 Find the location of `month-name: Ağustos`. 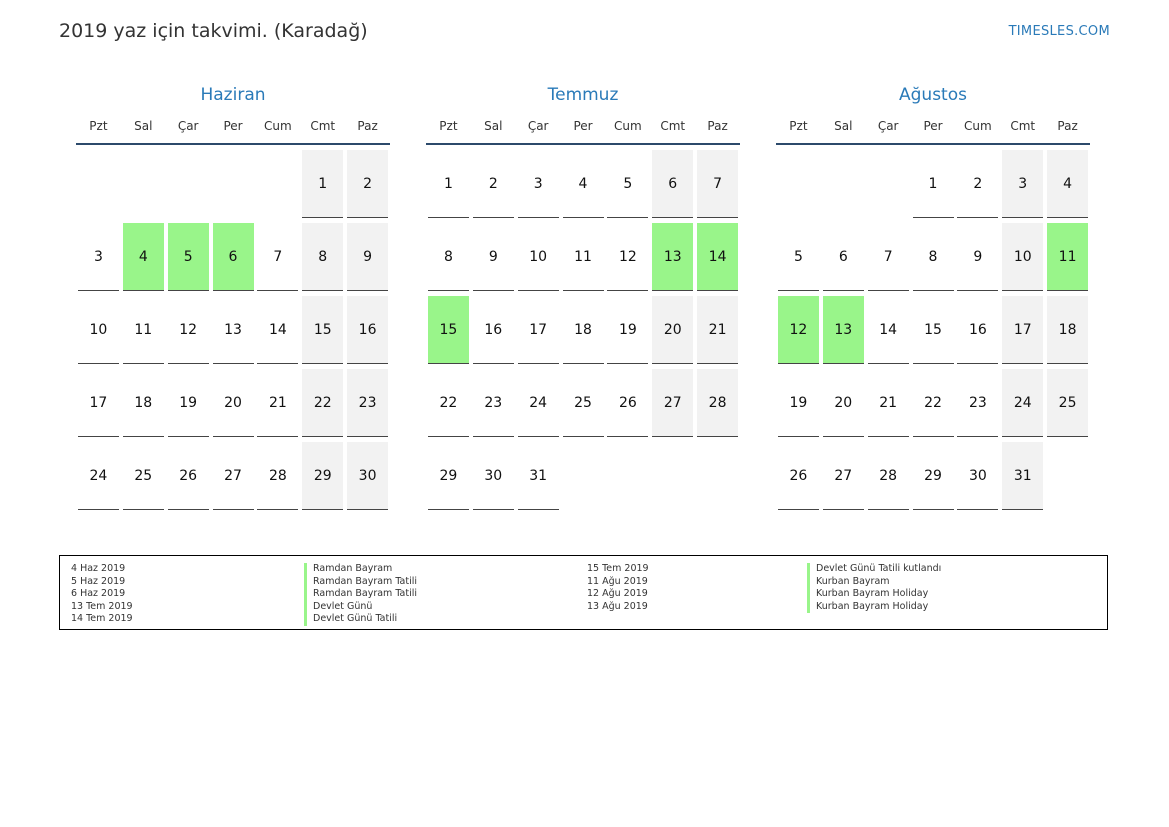

month-name: Ağustos is located at coordinates (933, 95).